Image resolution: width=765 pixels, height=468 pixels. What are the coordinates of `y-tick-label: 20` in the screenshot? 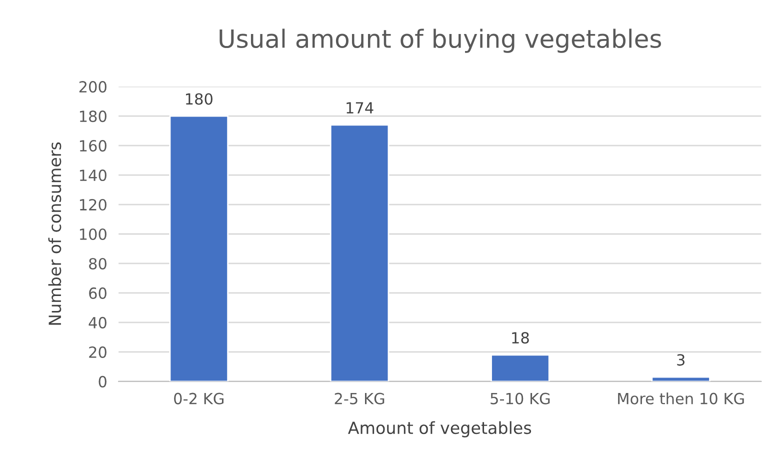 It's located at (97, 352).